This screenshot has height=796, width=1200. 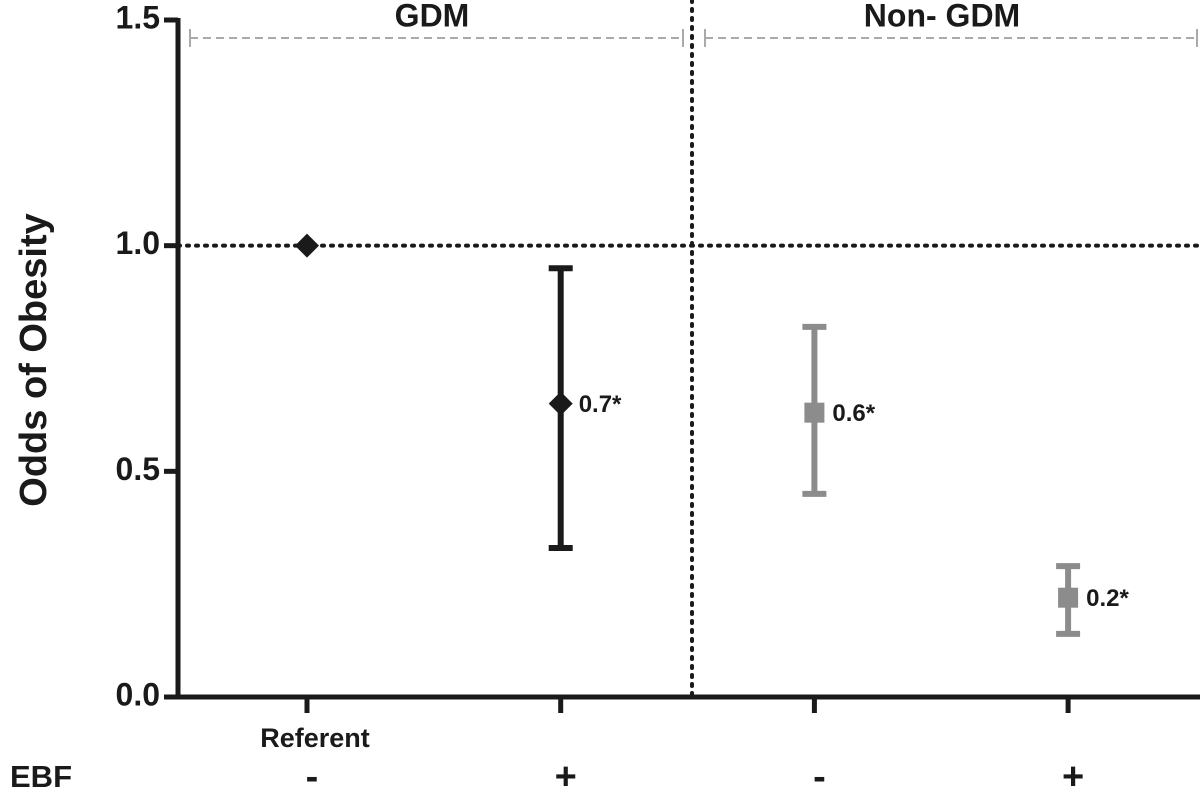 I want to click on y-tick-label: 0.0, so click(x=138, y=694).